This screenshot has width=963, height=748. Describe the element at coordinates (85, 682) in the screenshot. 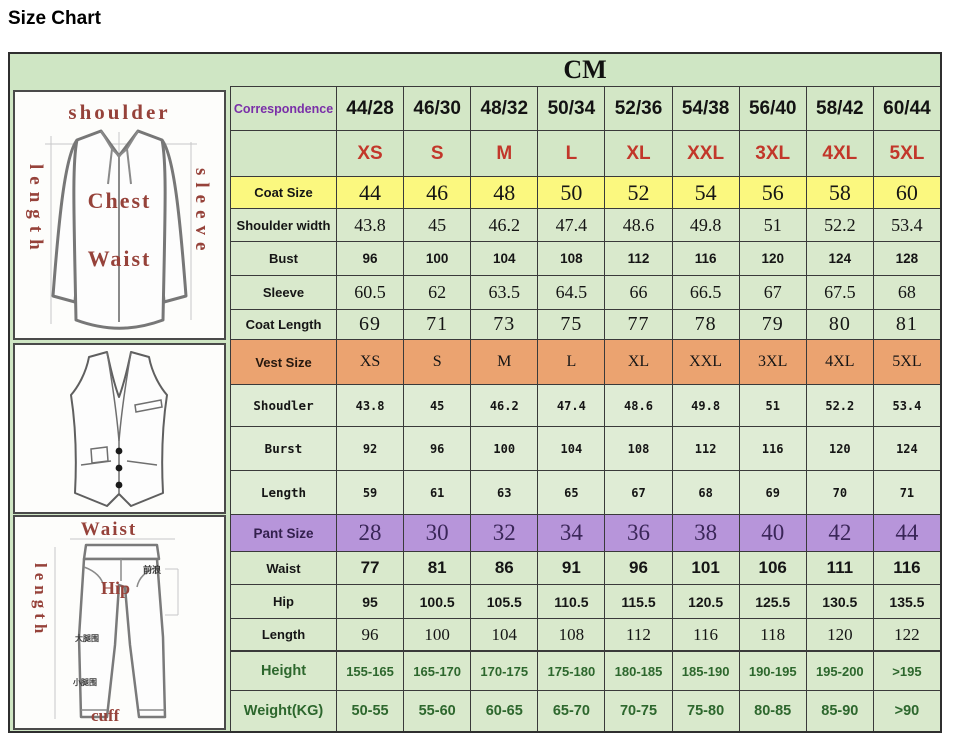

I see `pants-calf-label: 小腿围` at that location.